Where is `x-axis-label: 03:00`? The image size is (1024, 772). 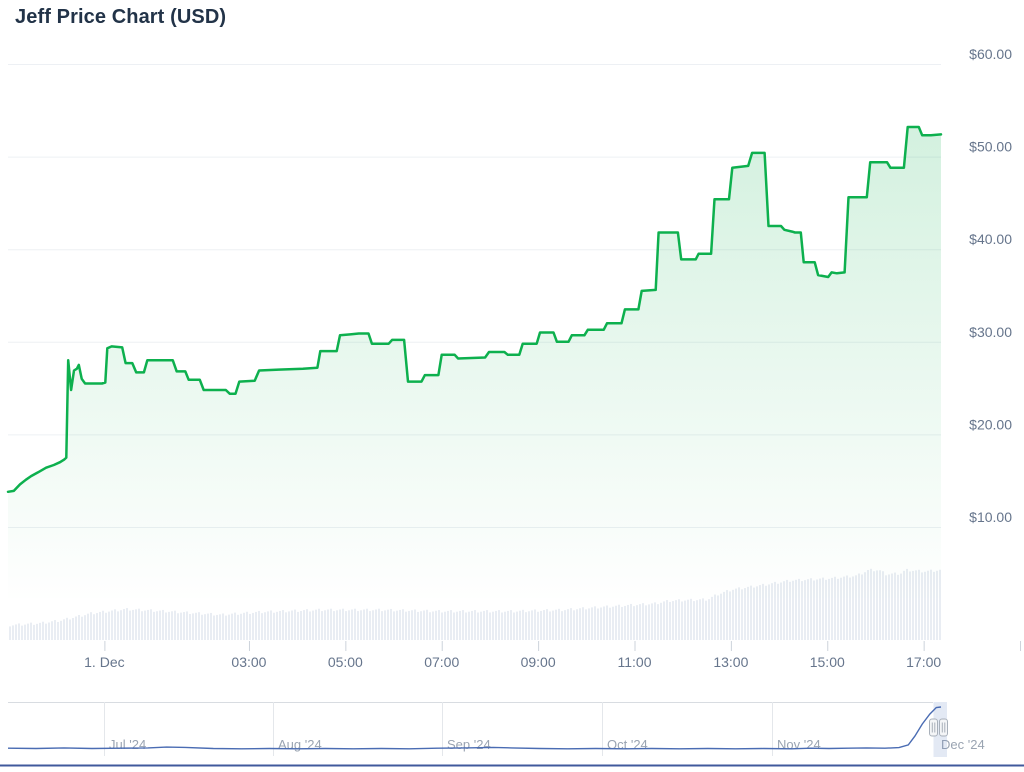 x-axis-label: 03:00 is located at coordinates (248, 662).